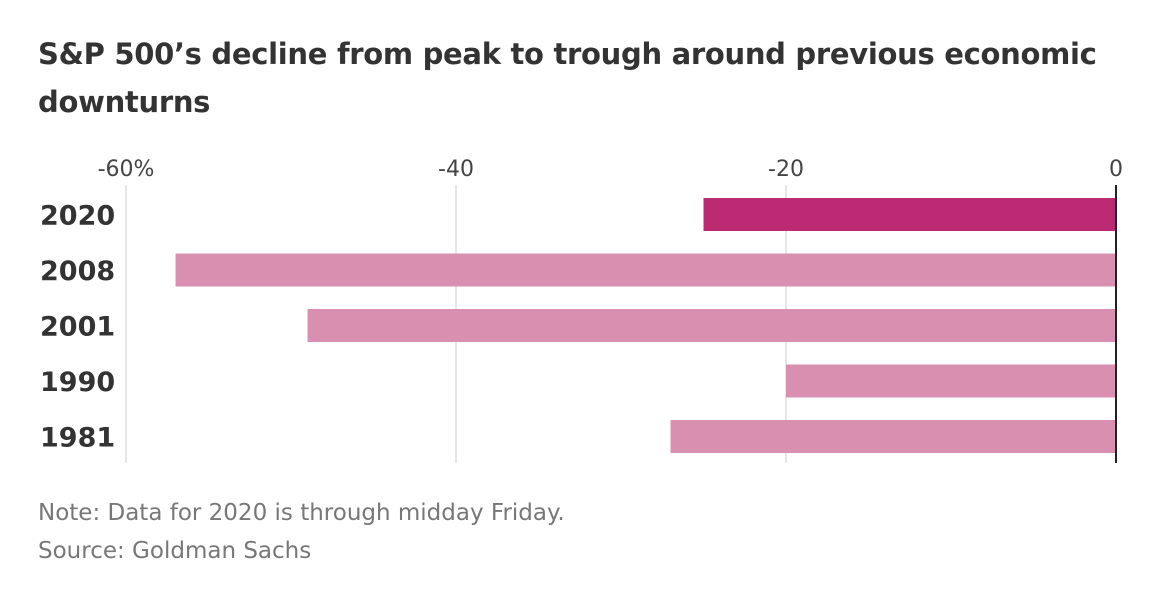  I want to click on category-label: 2020, so click(77, 216).